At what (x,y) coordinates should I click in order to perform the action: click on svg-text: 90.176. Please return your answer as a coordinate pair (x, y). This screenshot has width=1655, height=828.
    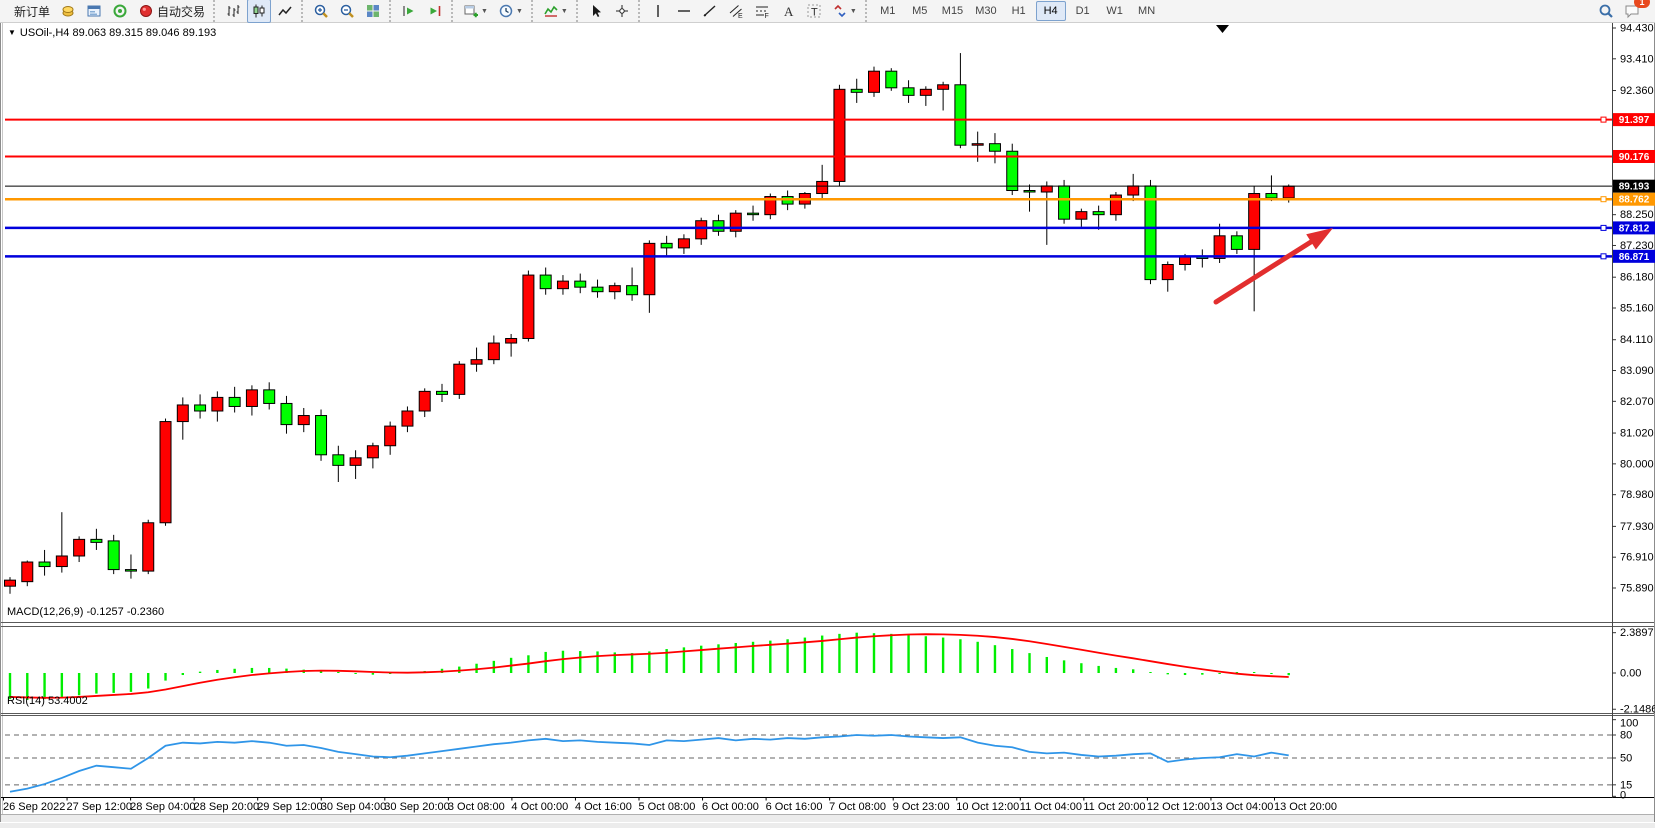
    Looking at the image, I should click on (1634, 157).